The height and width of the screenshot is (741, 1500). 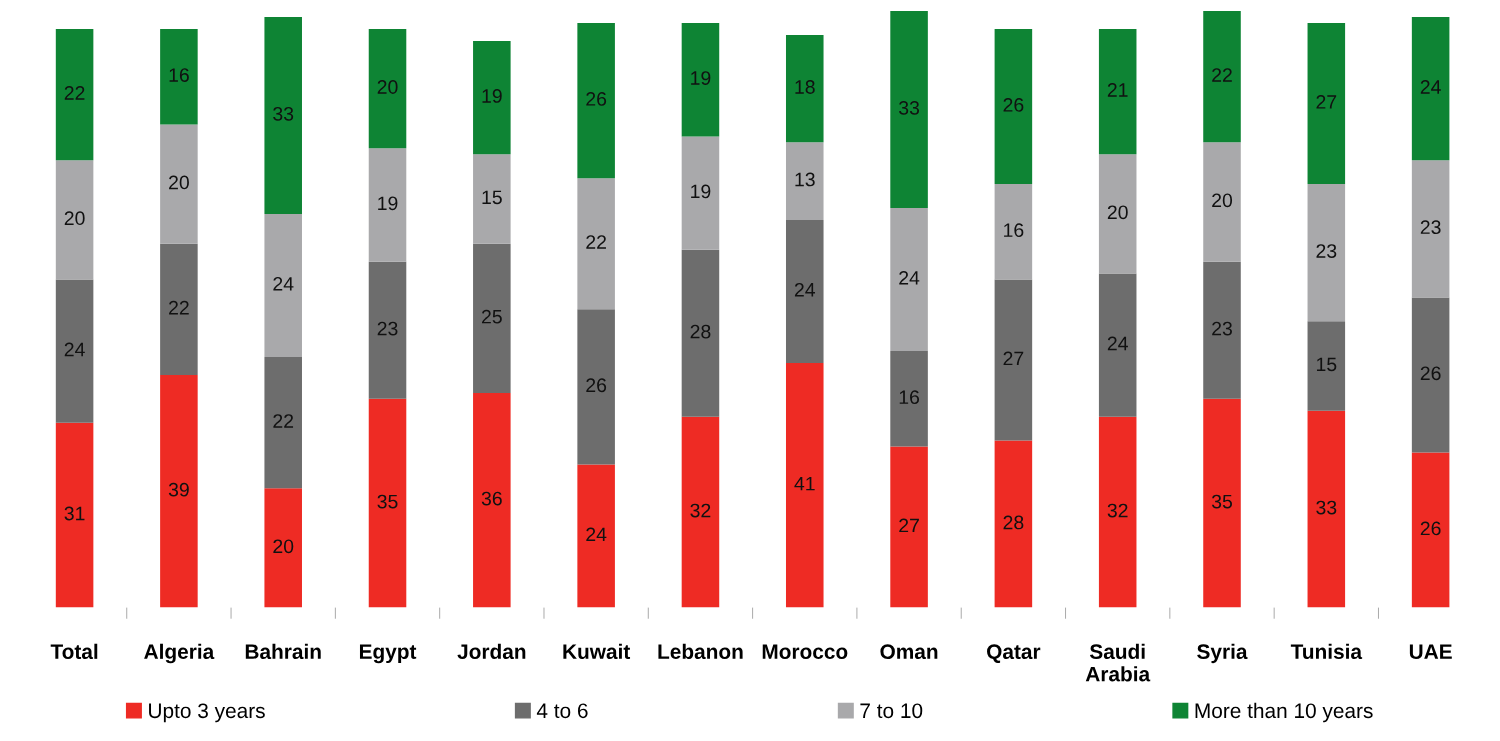 I want to click on data-label: 13, so click(x=805, y=179).